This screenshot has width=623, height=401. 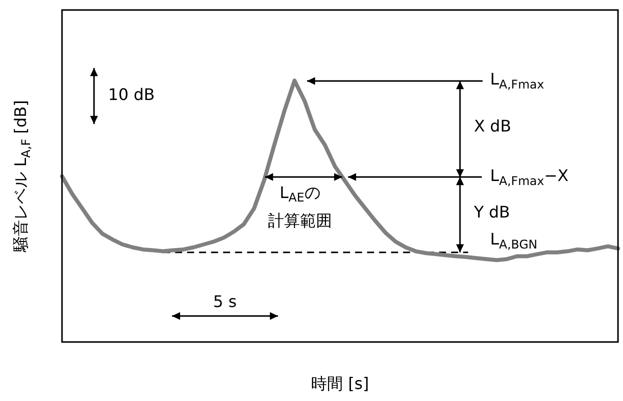 What do you see at coordinates (225, 301) in the screenshot?
I see `annotation: 5 s` at bounding box center [225, 301].